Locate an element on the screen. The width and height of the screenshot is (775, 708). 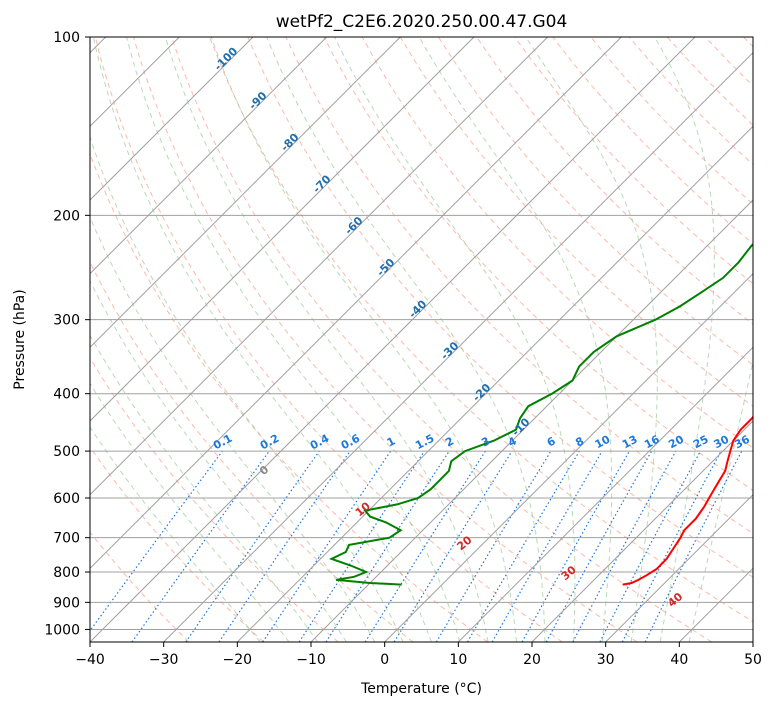
mixing-ratio-label: 30 is located at coordinates (722, 442).